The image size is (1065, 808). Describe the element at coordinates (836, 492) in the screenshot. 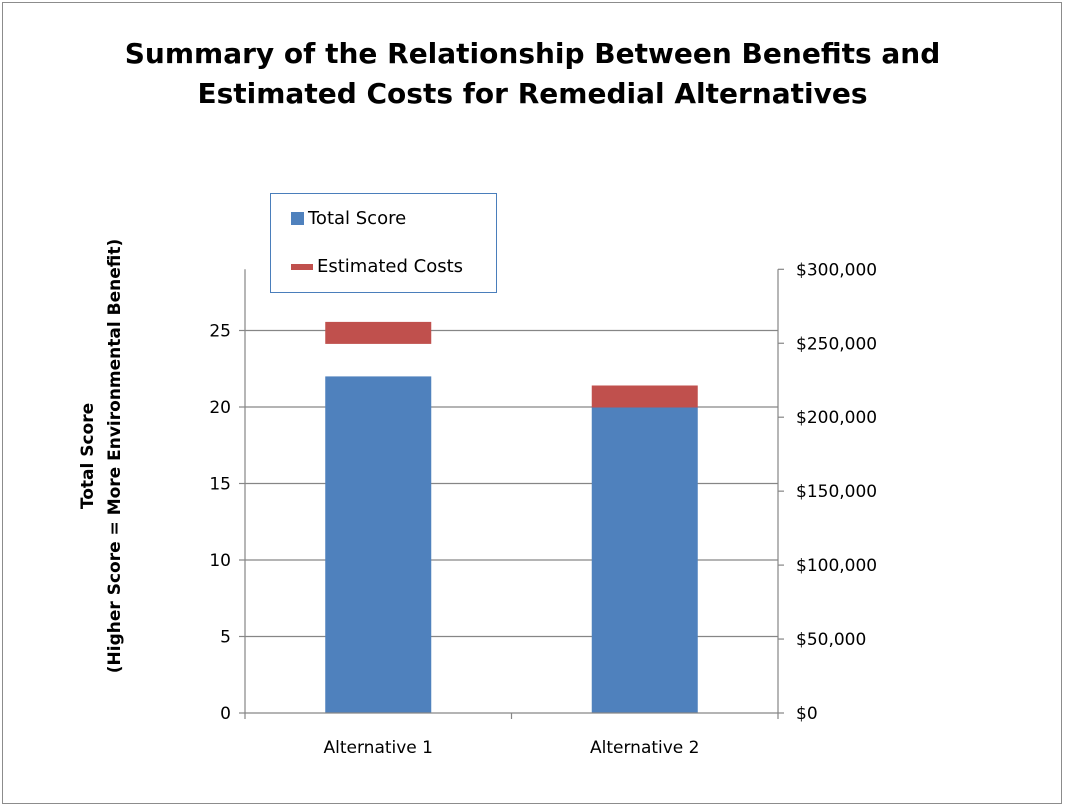

I see `y-right-tick-label-150000: $150,000` at that location.